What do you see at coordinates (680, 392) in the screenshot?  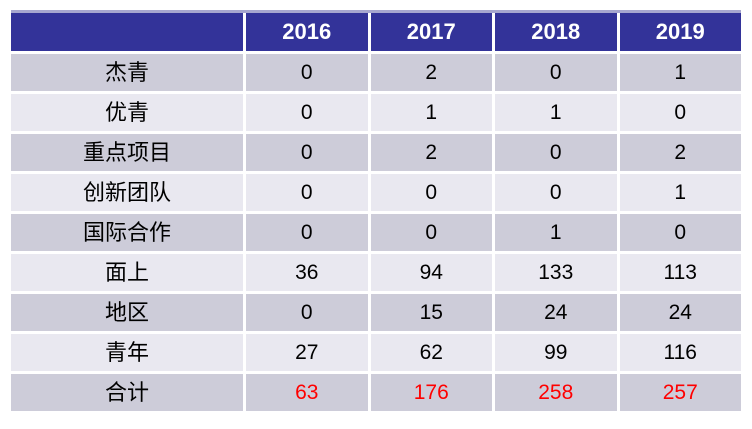 I see `total-cell: 257` at bounding box center [680, 392].